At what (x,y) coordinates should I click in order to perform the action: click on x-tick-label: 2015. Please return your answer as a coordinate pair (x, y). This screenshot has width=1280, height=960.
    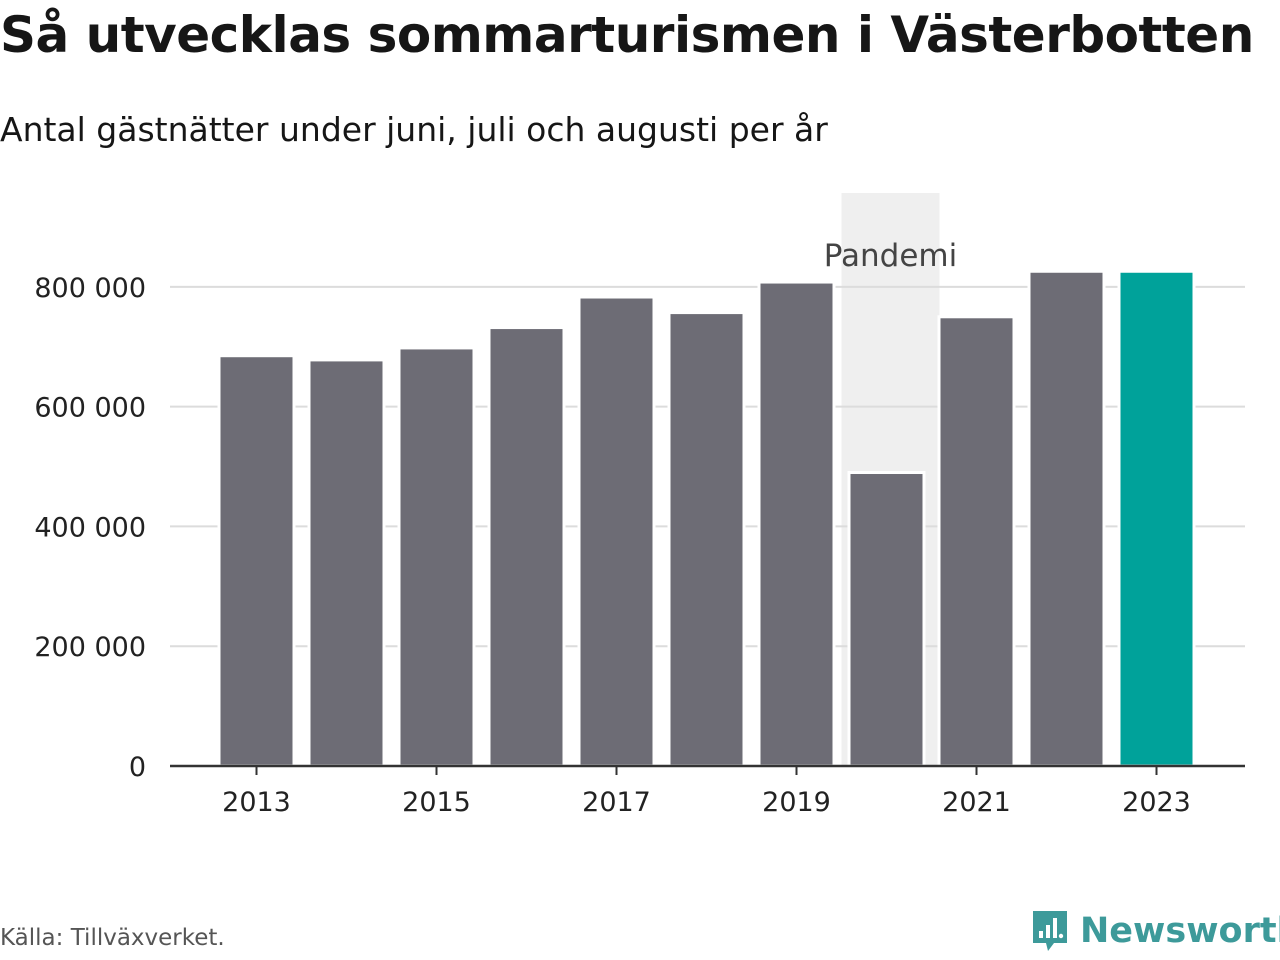
    Looking at the image, I should click on (436, 802).